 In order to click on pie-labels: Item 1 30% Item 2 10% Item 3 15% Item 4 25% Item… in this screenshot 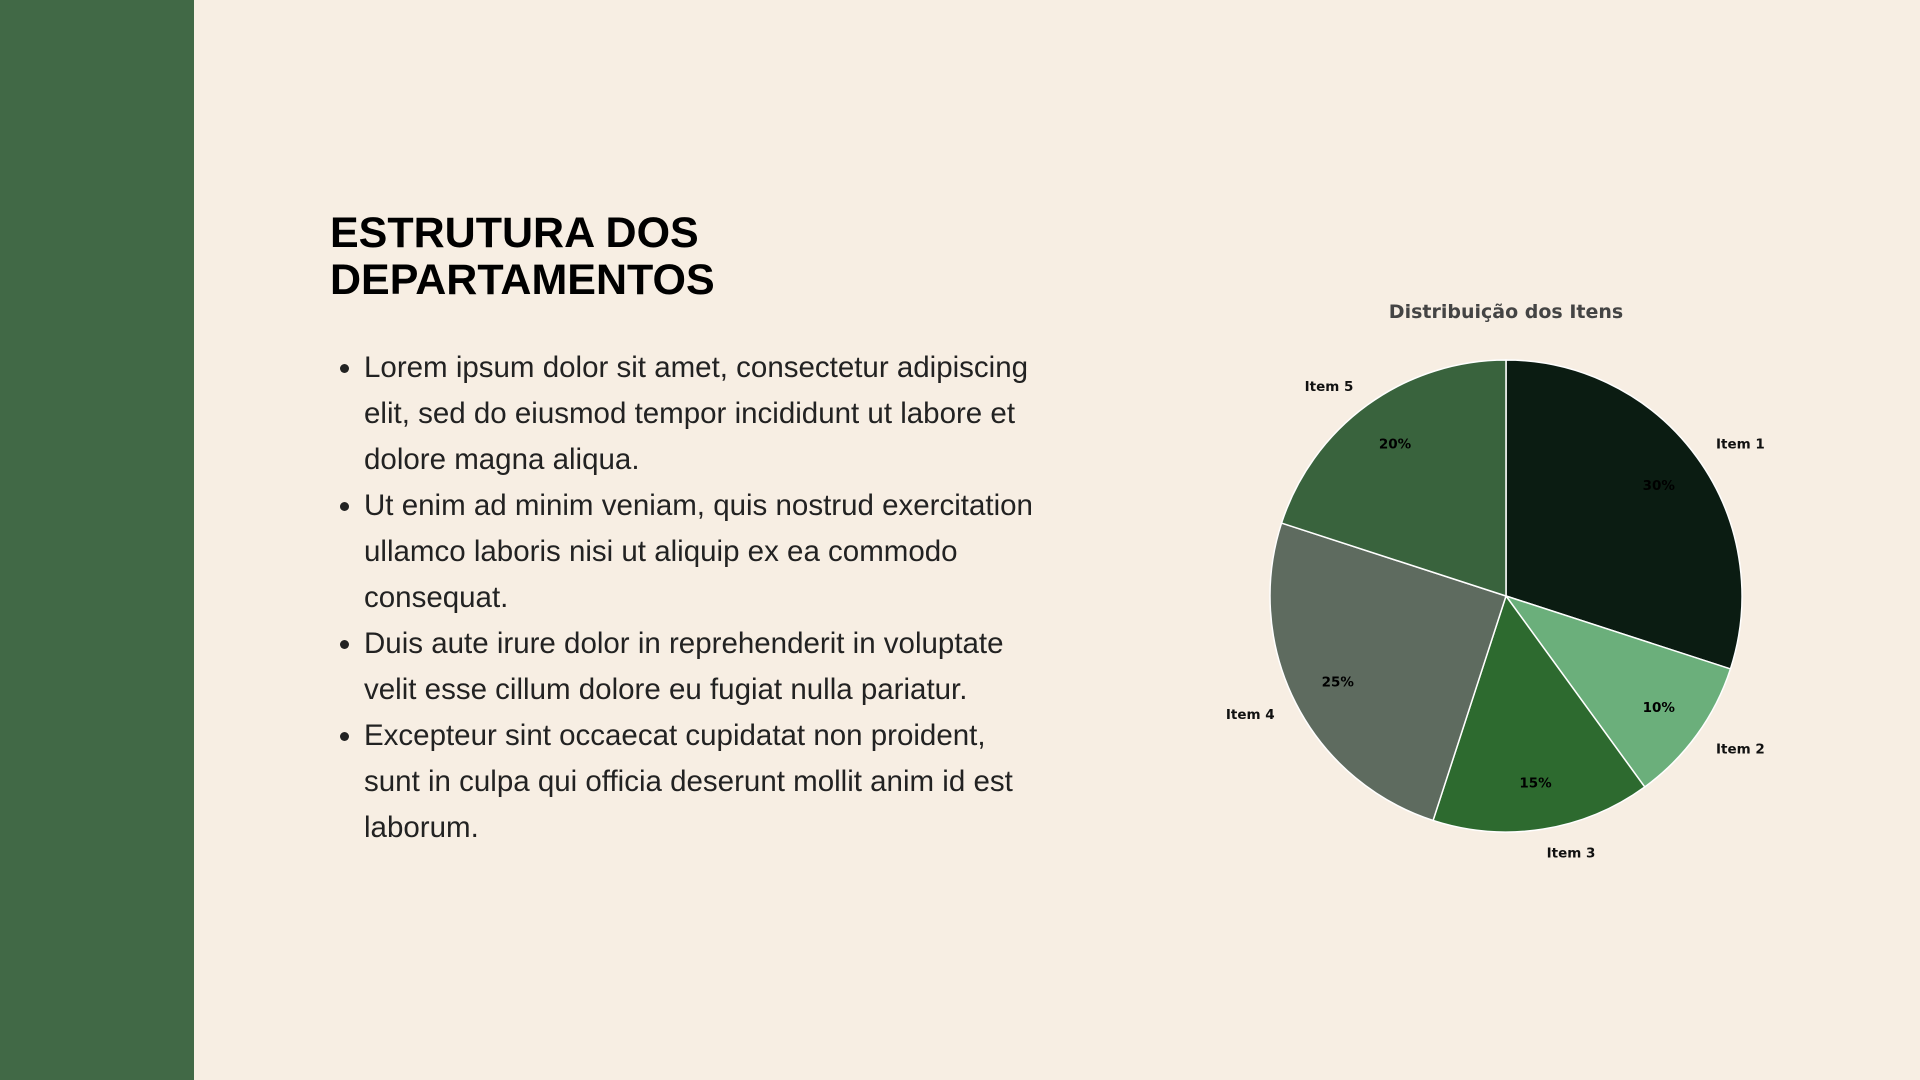, I will do `click(1495, 620)`.